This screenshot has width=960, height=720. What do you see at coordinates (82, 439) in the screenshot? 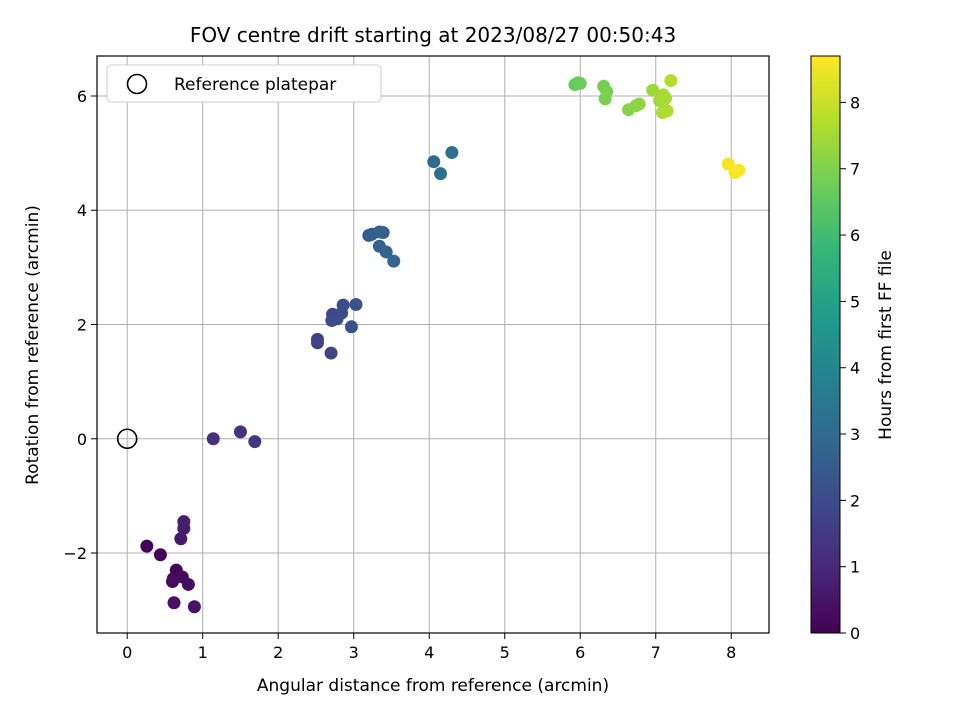
I see `y-tick-label: 0` at bounding box center [82, 439].